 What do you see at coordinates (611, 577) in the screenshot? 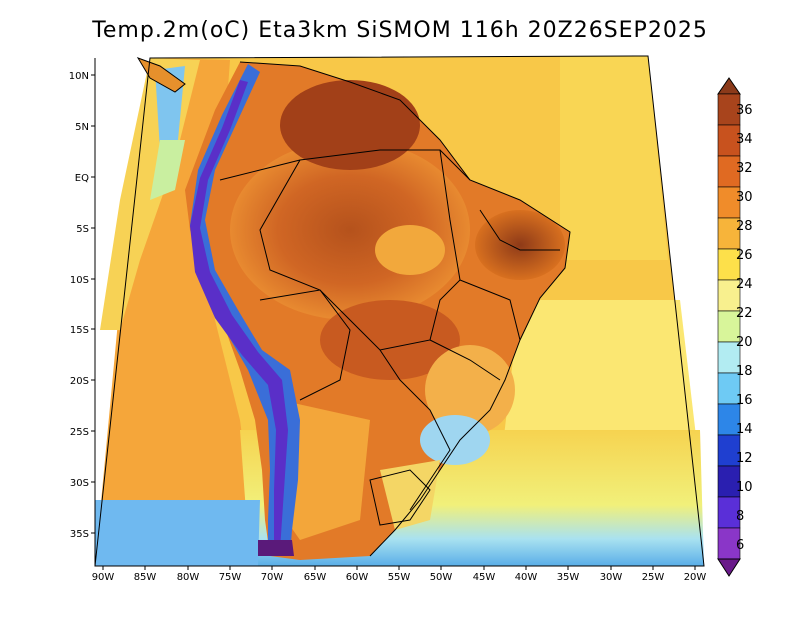
I see `lon-tick-label: 30W` at bounding box center [611, 577].